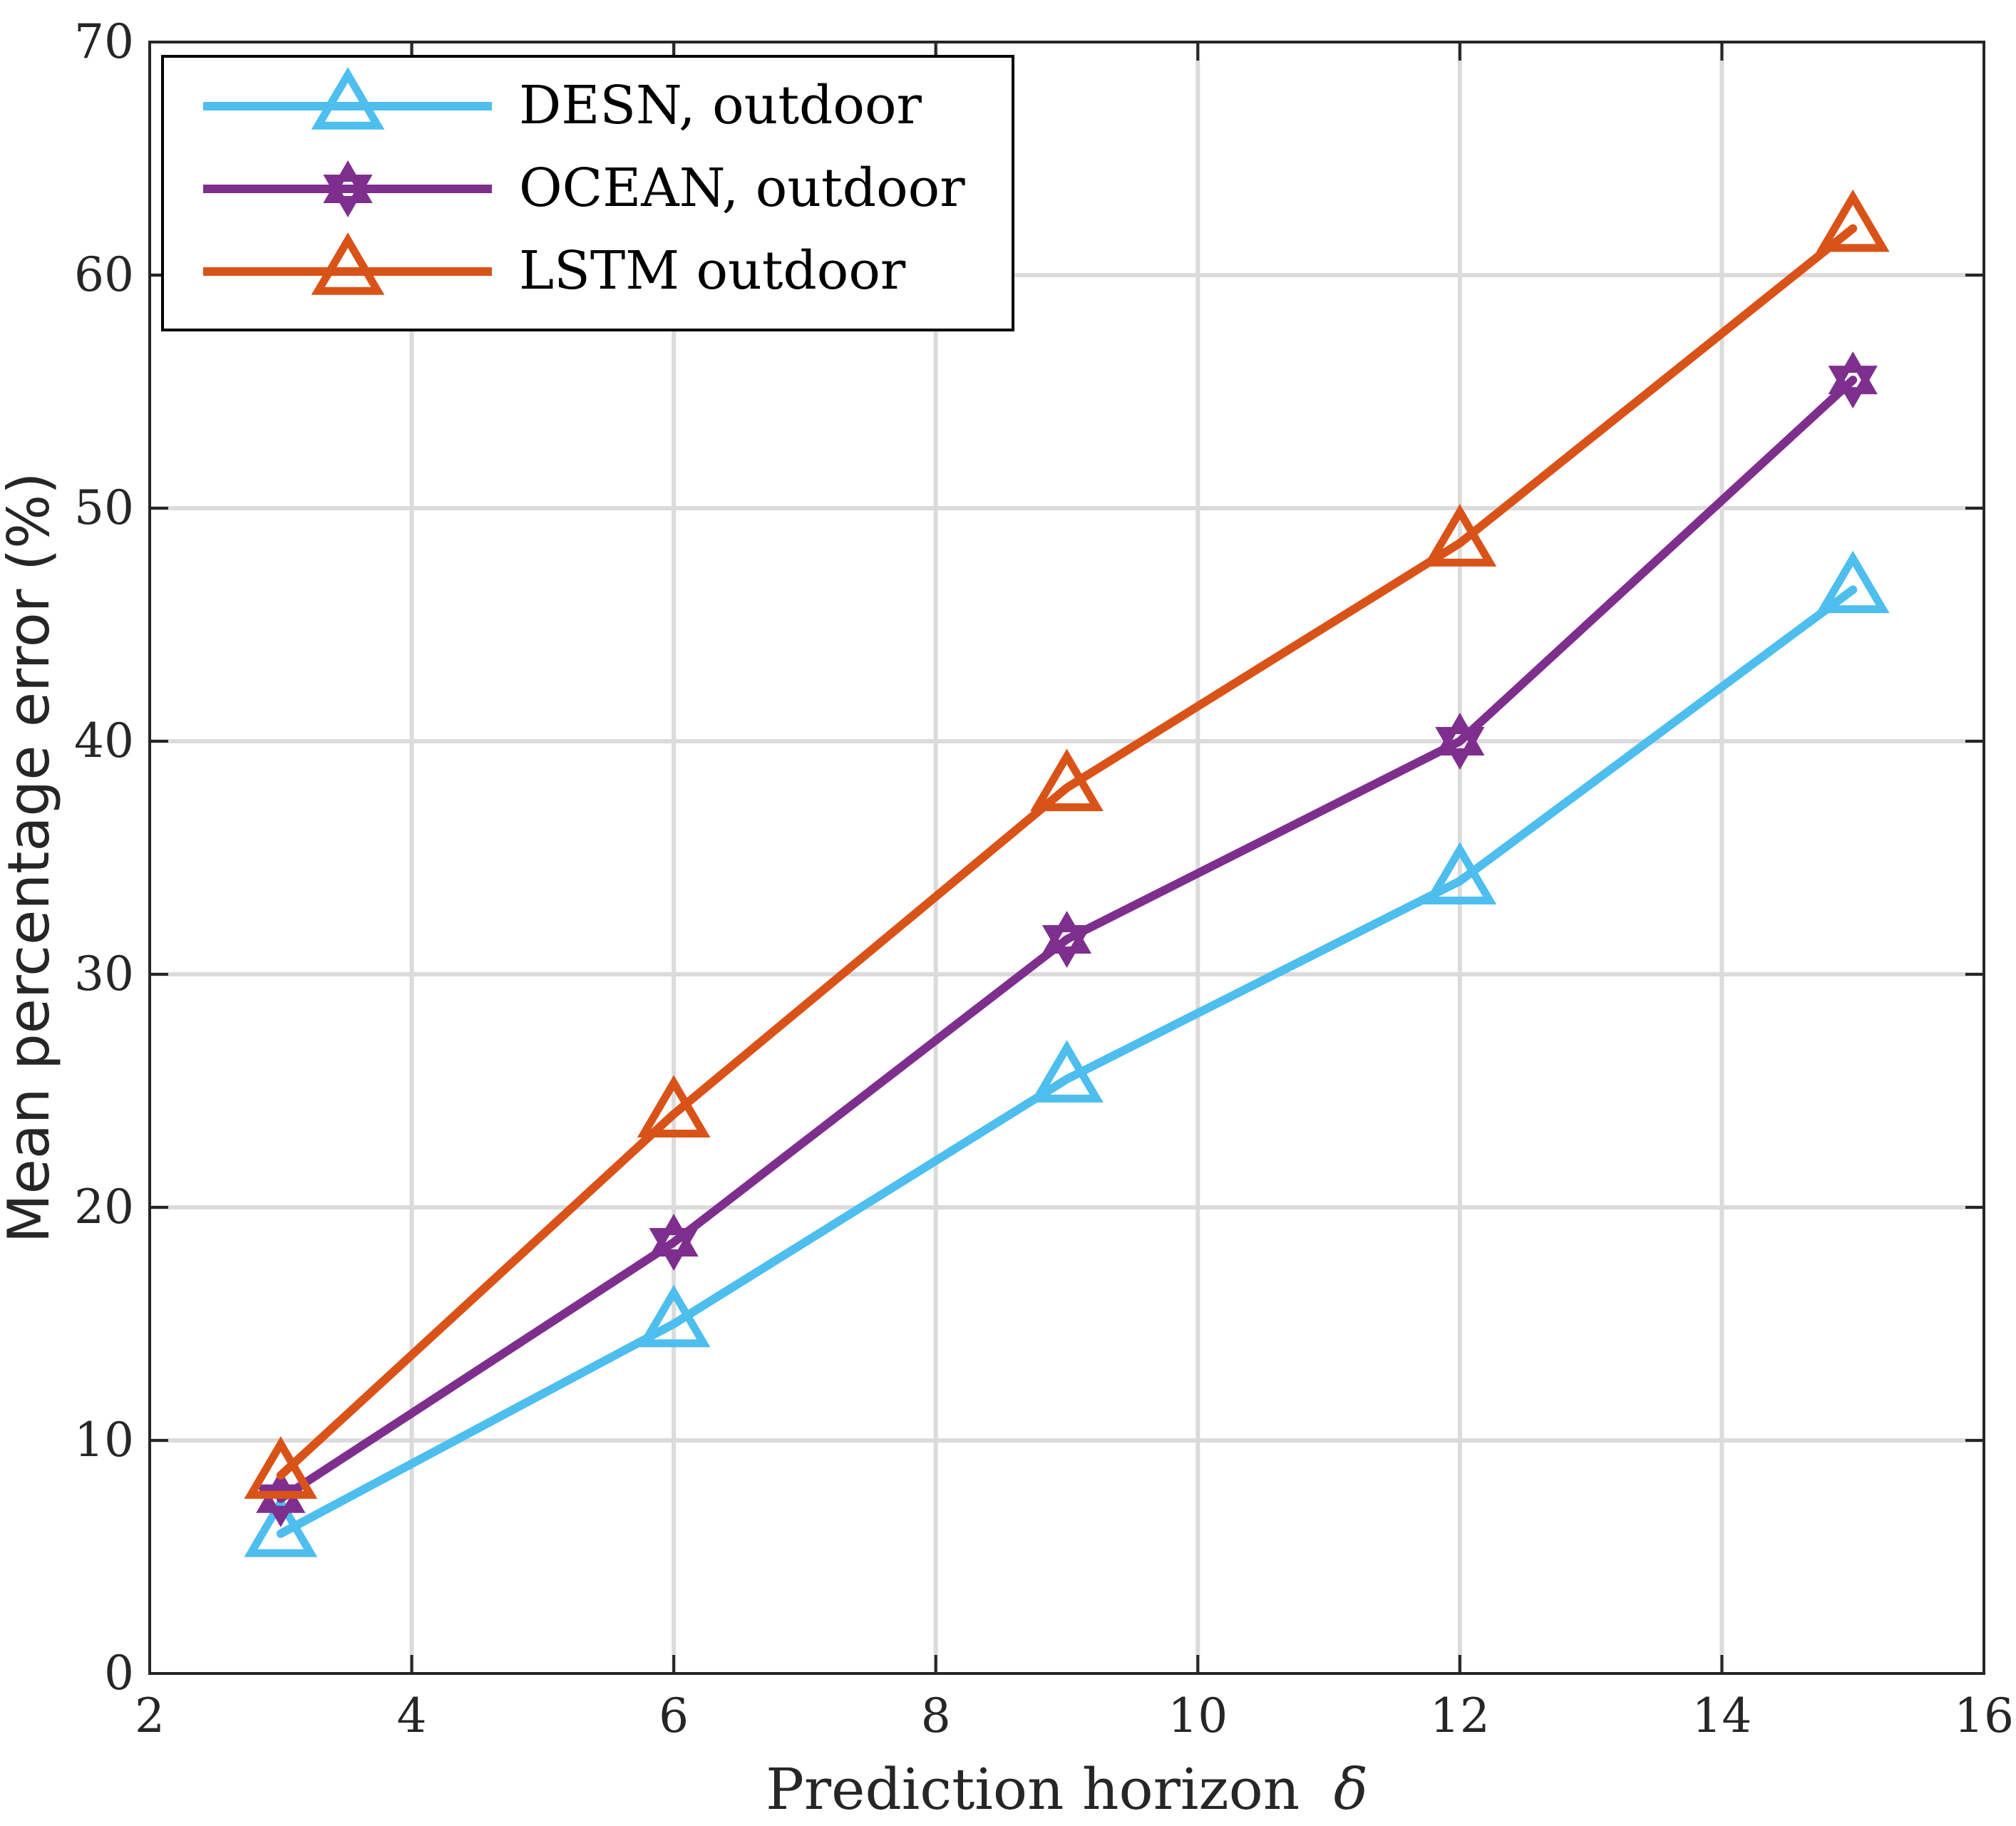 The image size is (2016, 1826). I want to click on legend-label: OCEAN, outdoor, so click(742, 188).